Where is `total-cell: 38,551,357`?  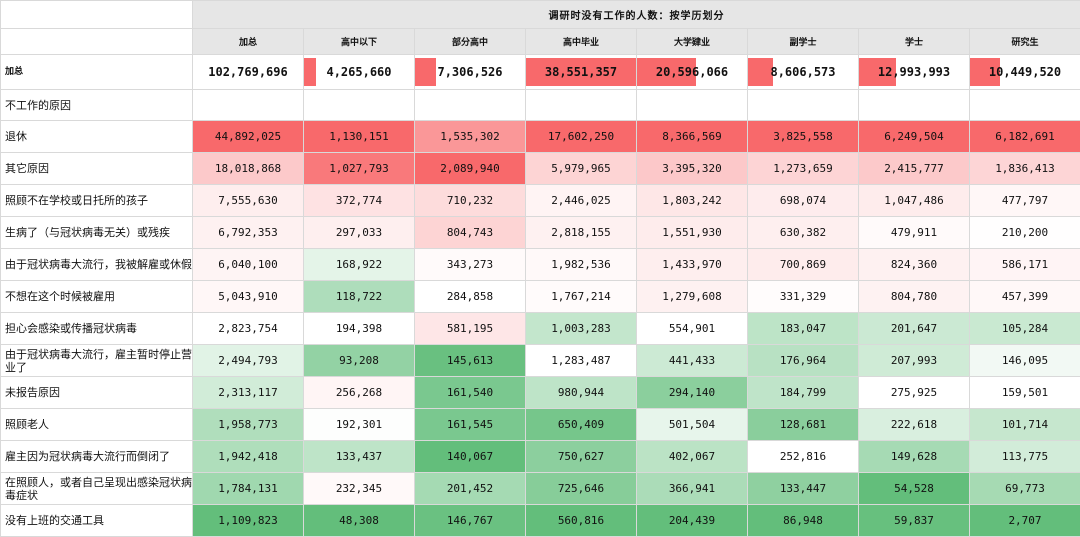
total-cell: 38,551,357 is located at coordinates (581, 72).